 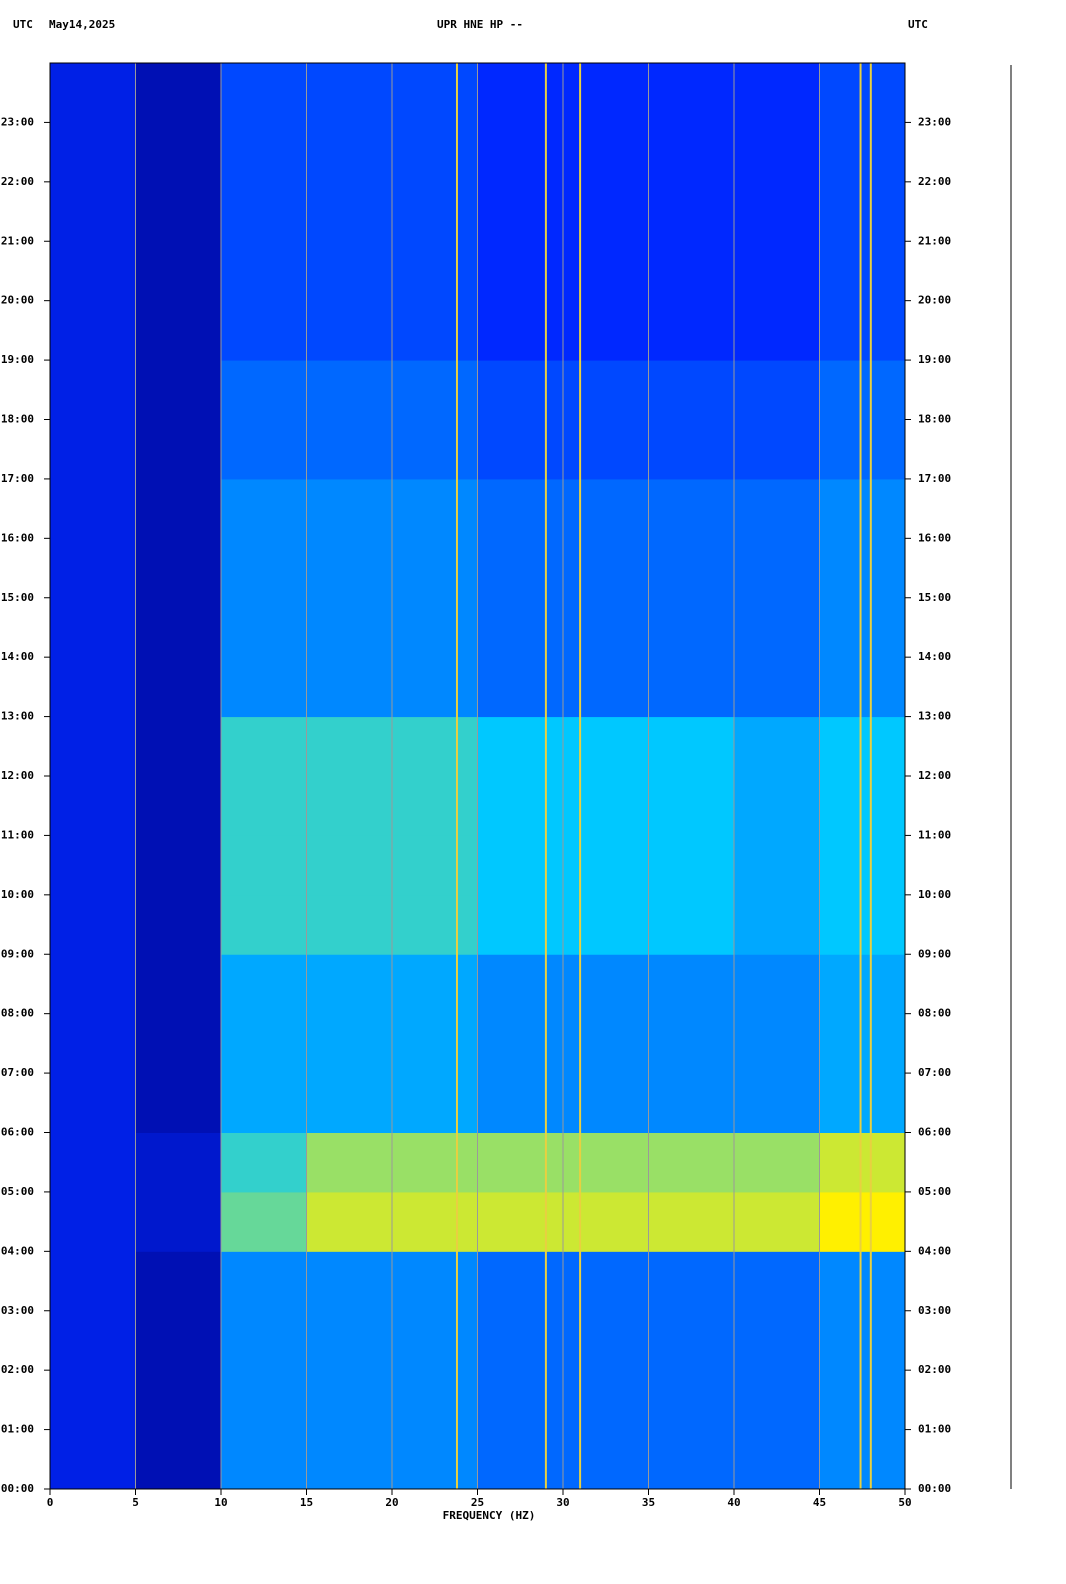 I want to click on x-tick-label: 25, so click(x=477, y=1502).